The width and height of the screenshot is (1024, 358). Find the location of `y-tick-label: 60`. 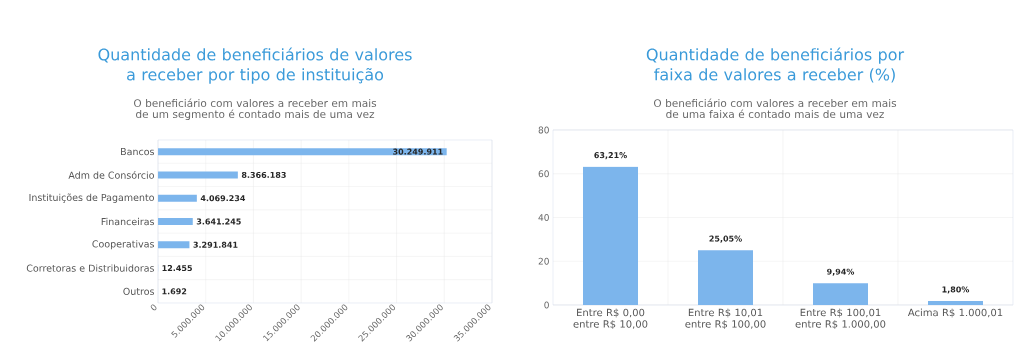

y-tick-label: 60 is located at coordinates (543, 174).